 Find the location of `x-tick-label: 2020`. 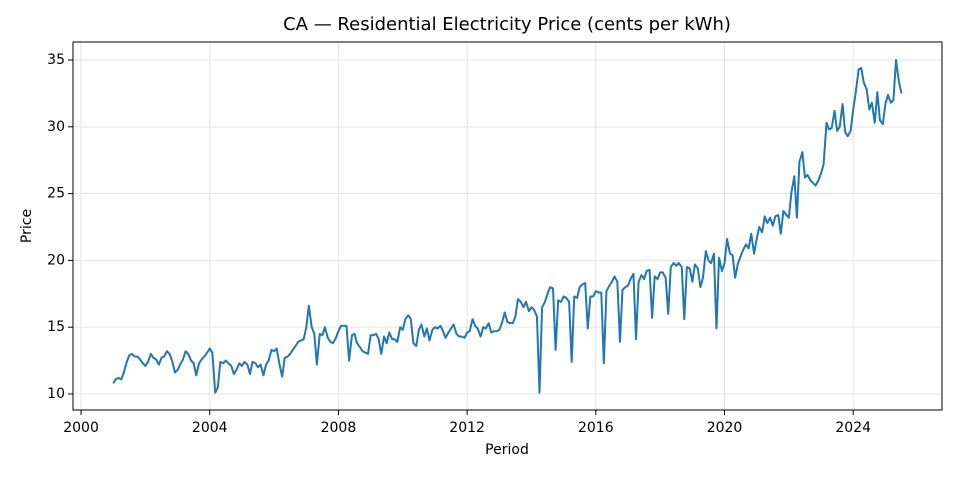

x-tick-label: 2020 is located at coordinates (725, 428).